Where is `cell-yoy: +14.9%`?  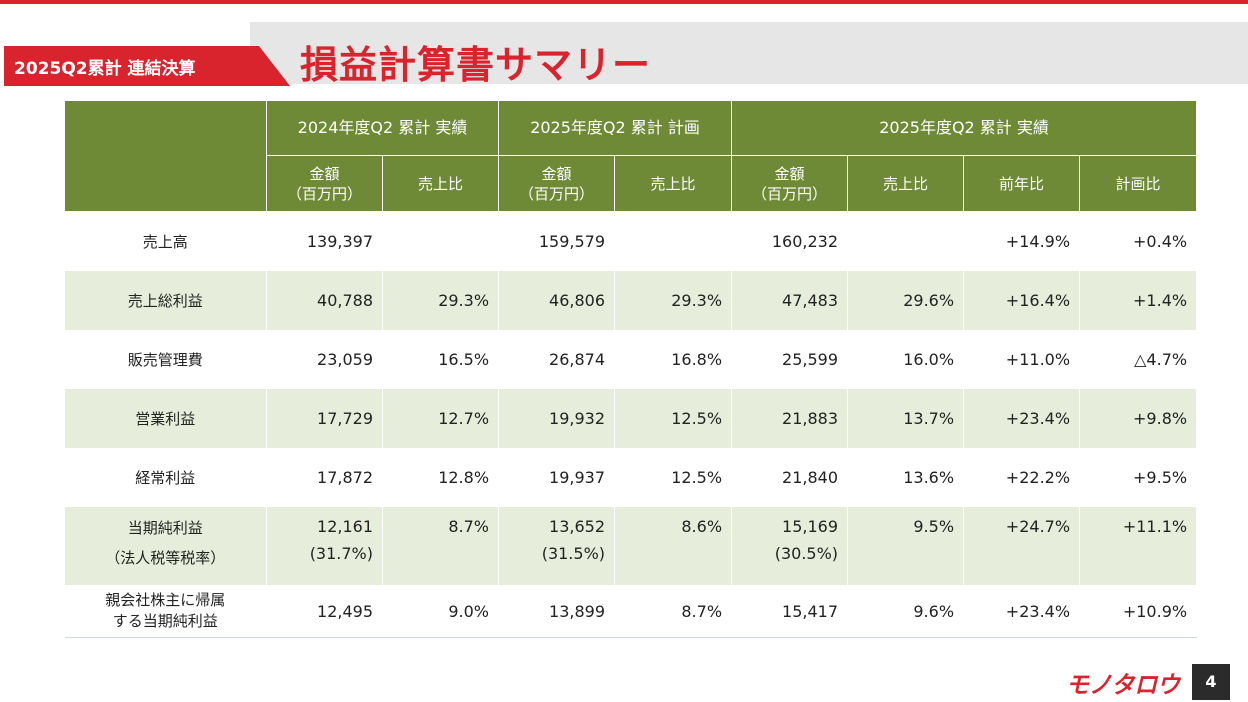
cell-yoy: +14.9% is located at coordinates (1022, 241).